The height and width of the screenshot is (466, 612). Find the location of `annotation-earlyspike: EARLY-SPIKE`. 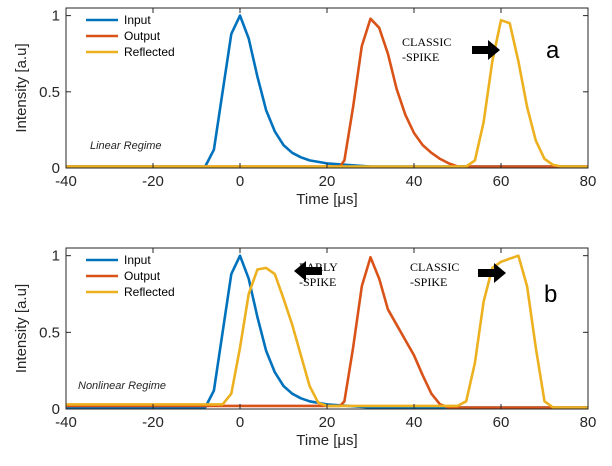

annotation-earlyspike: EARLY-SPIKE is located at coordinates (316, 274).